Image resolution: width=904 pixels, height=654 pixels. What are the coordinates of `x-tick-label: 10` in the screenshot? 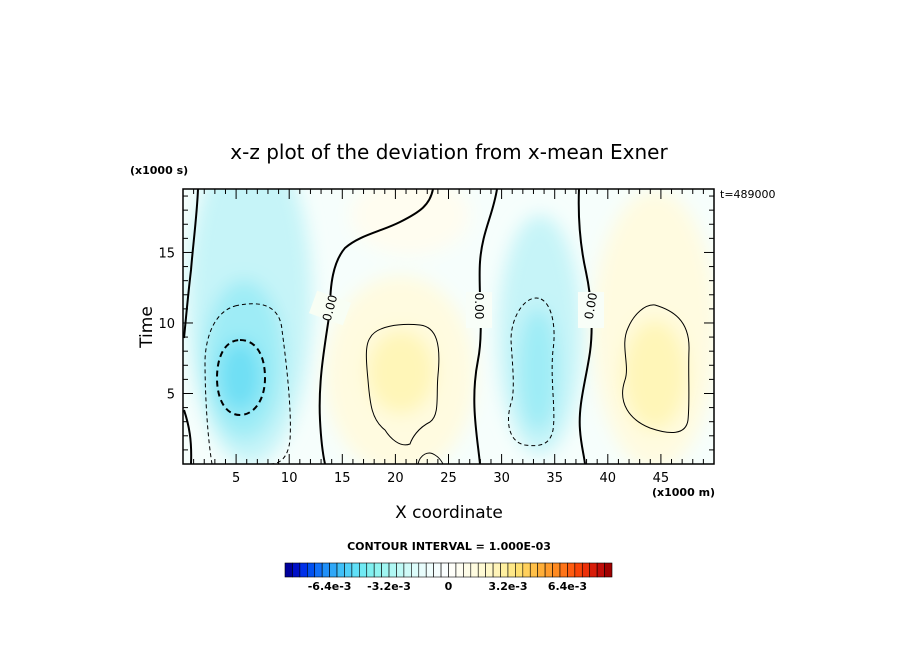 It's located at (289, 478).